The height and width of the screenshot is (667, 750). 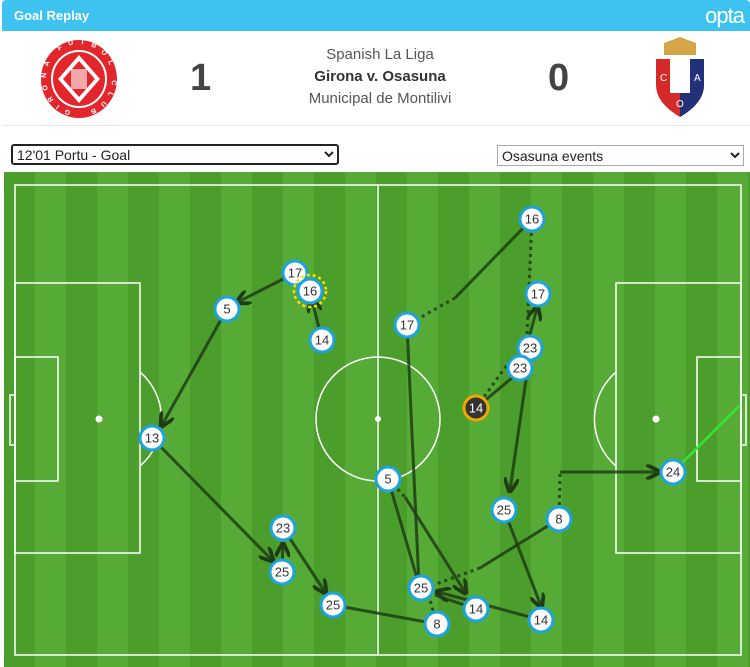 I want to click on player-number: 24, so click(x=673, y=472).